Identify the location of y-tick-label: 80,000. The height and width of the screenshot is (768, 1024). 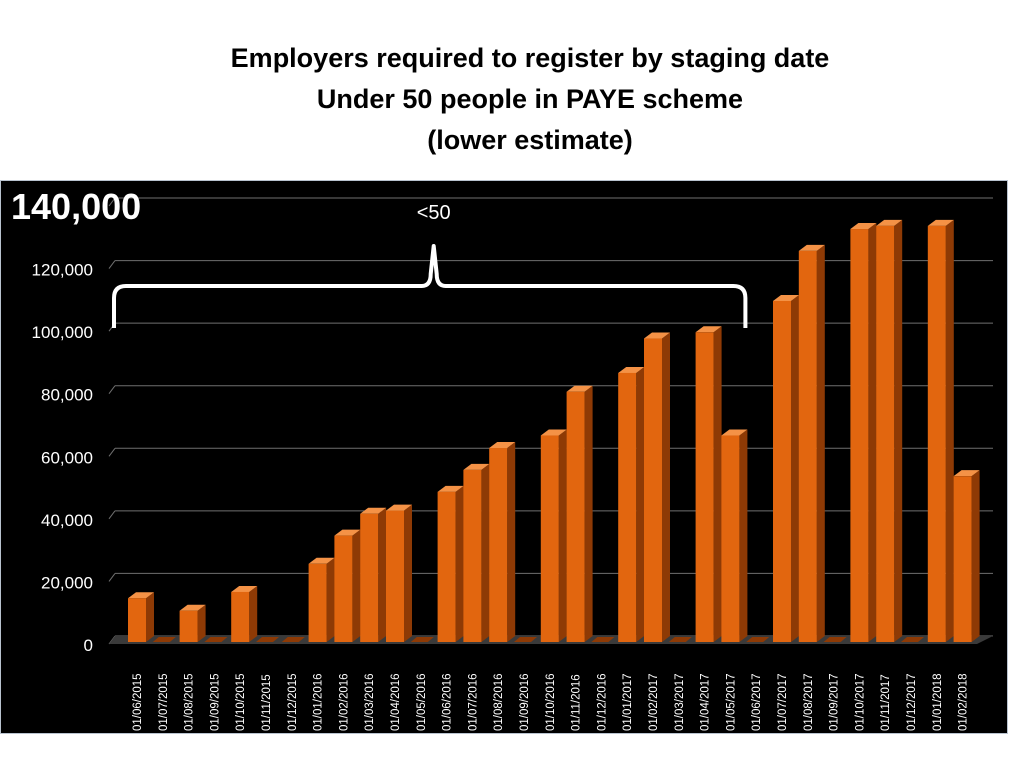
(67, 395).